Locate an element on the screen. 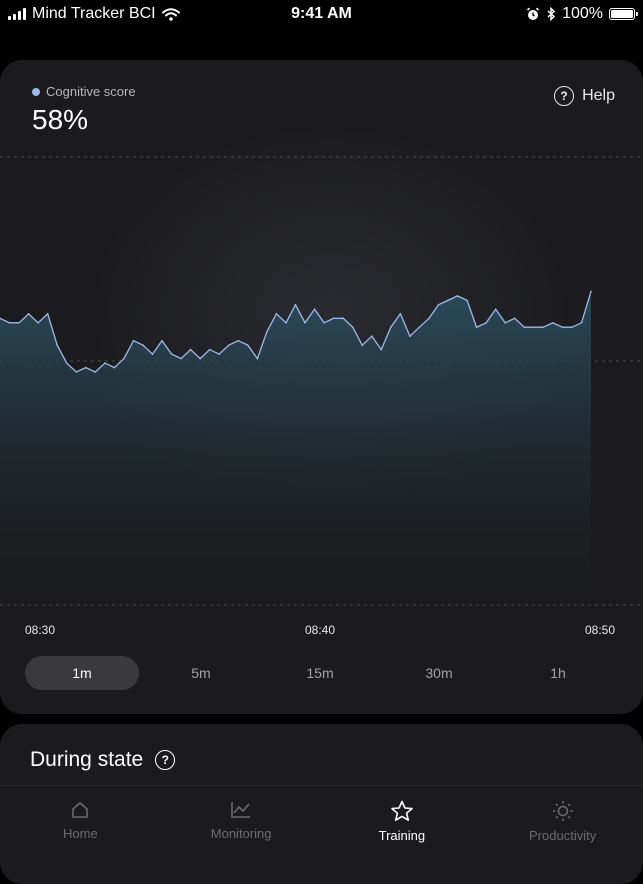  status-bar: Mind Tracker BCI 9:41 AM 100% is located at coordinates (321, 14).